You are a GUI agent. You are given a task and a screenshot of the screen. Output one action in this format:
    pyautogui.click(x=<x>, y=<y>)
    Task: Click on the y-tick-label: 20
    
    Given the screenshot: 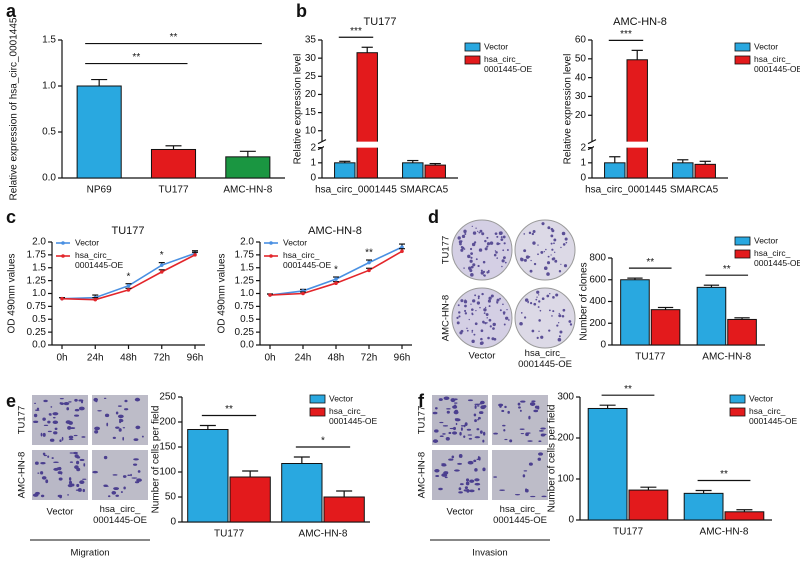 What is the action you would take?
    pyautogui.click(x=311, y=94)
    